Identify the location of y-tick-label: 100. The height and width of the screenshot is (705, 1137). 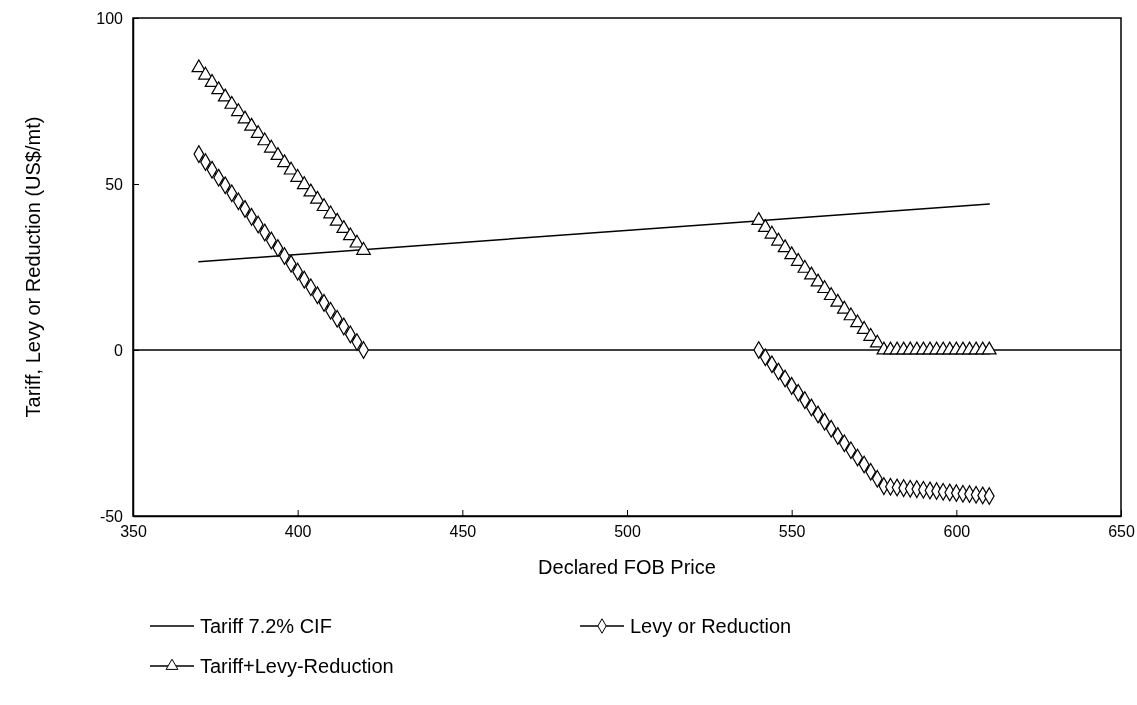
(110, 18).